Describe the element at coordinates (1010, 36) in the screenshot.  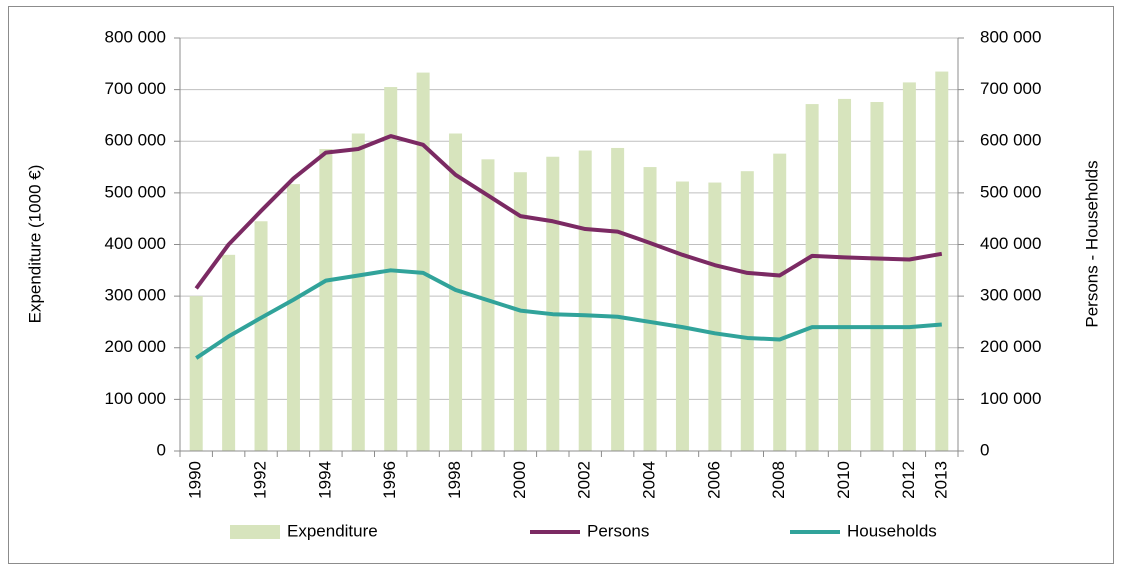
I see `y2-tick-label: 800 000` at that location.